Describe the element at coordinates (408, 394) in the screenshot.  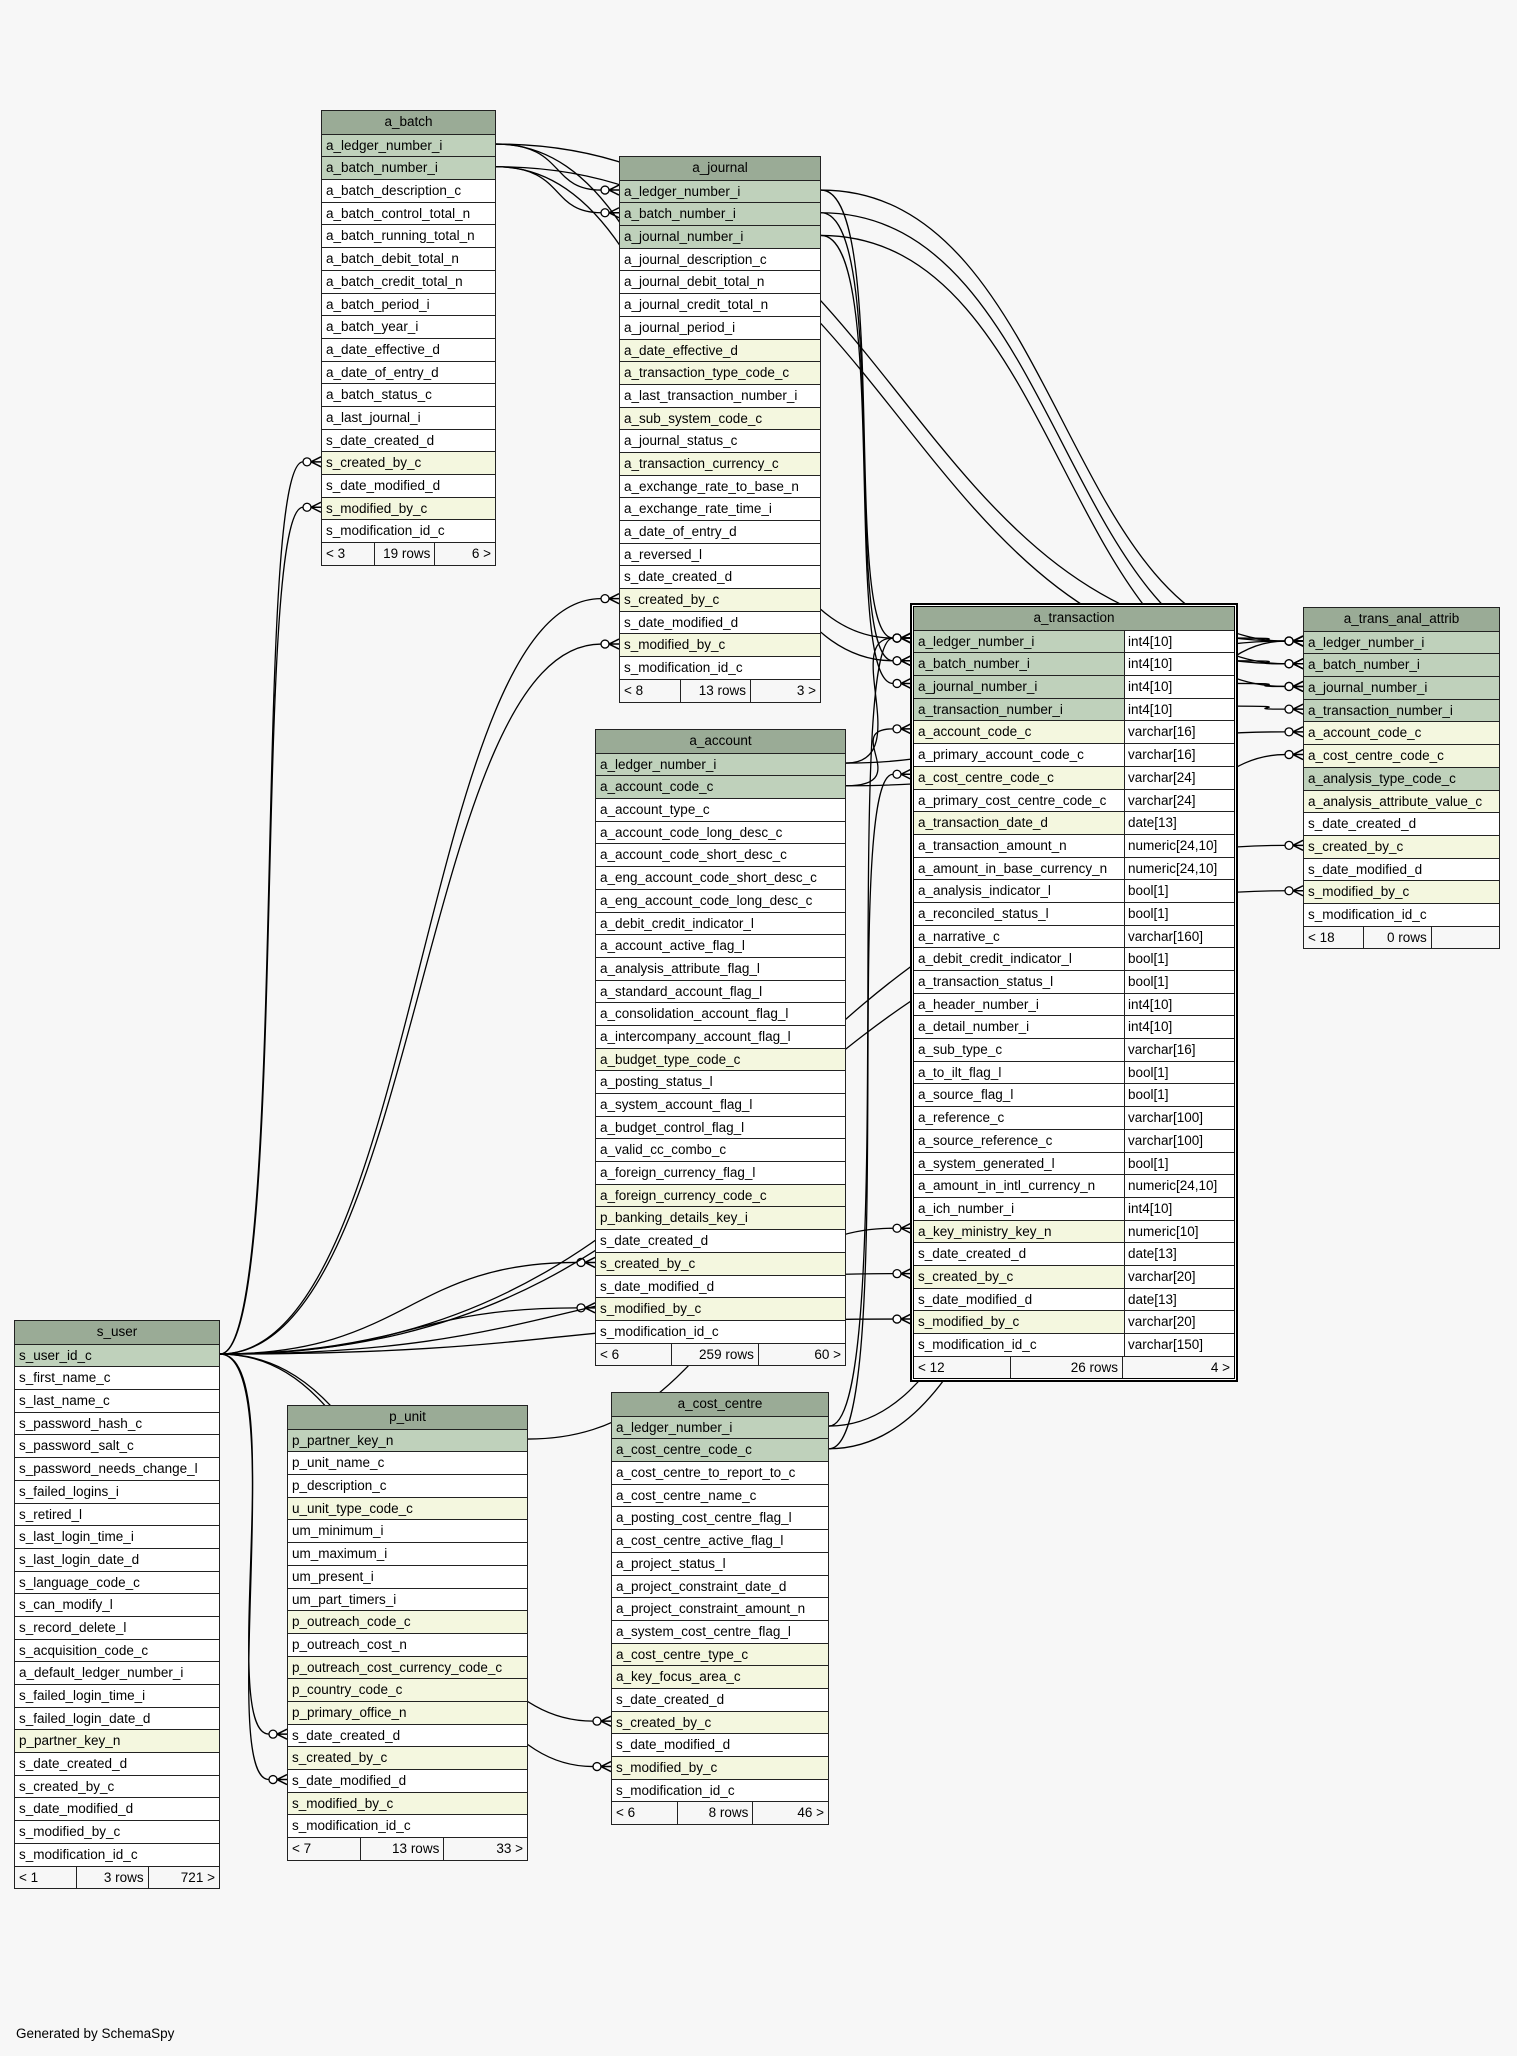
I see `column-row: a_batch_status_c` at that location.